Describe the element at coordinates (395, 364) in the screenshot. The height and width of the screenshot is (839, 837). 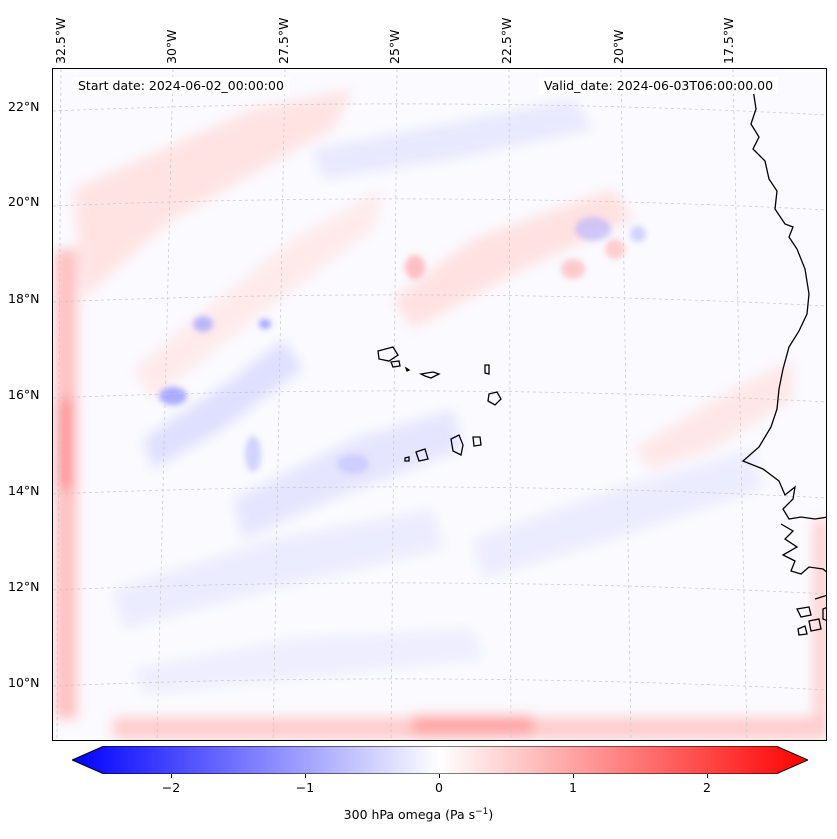
I see `island-sao-vicente` at that location.